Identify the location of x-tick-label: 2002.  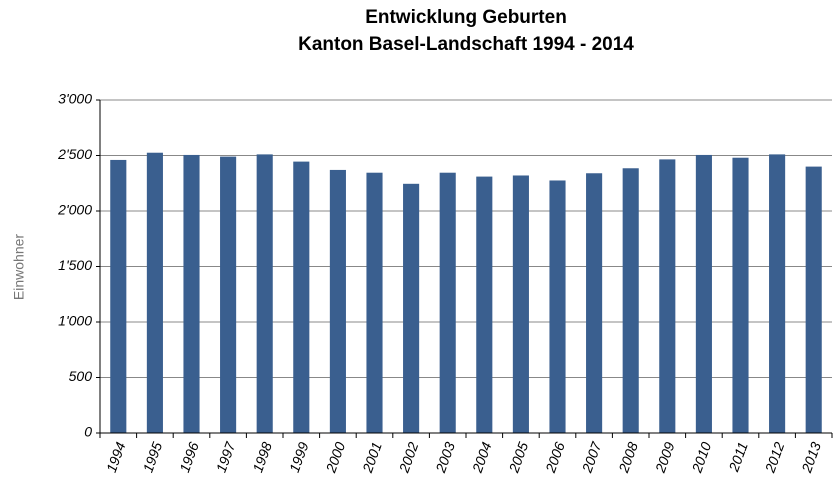
(408, 458).